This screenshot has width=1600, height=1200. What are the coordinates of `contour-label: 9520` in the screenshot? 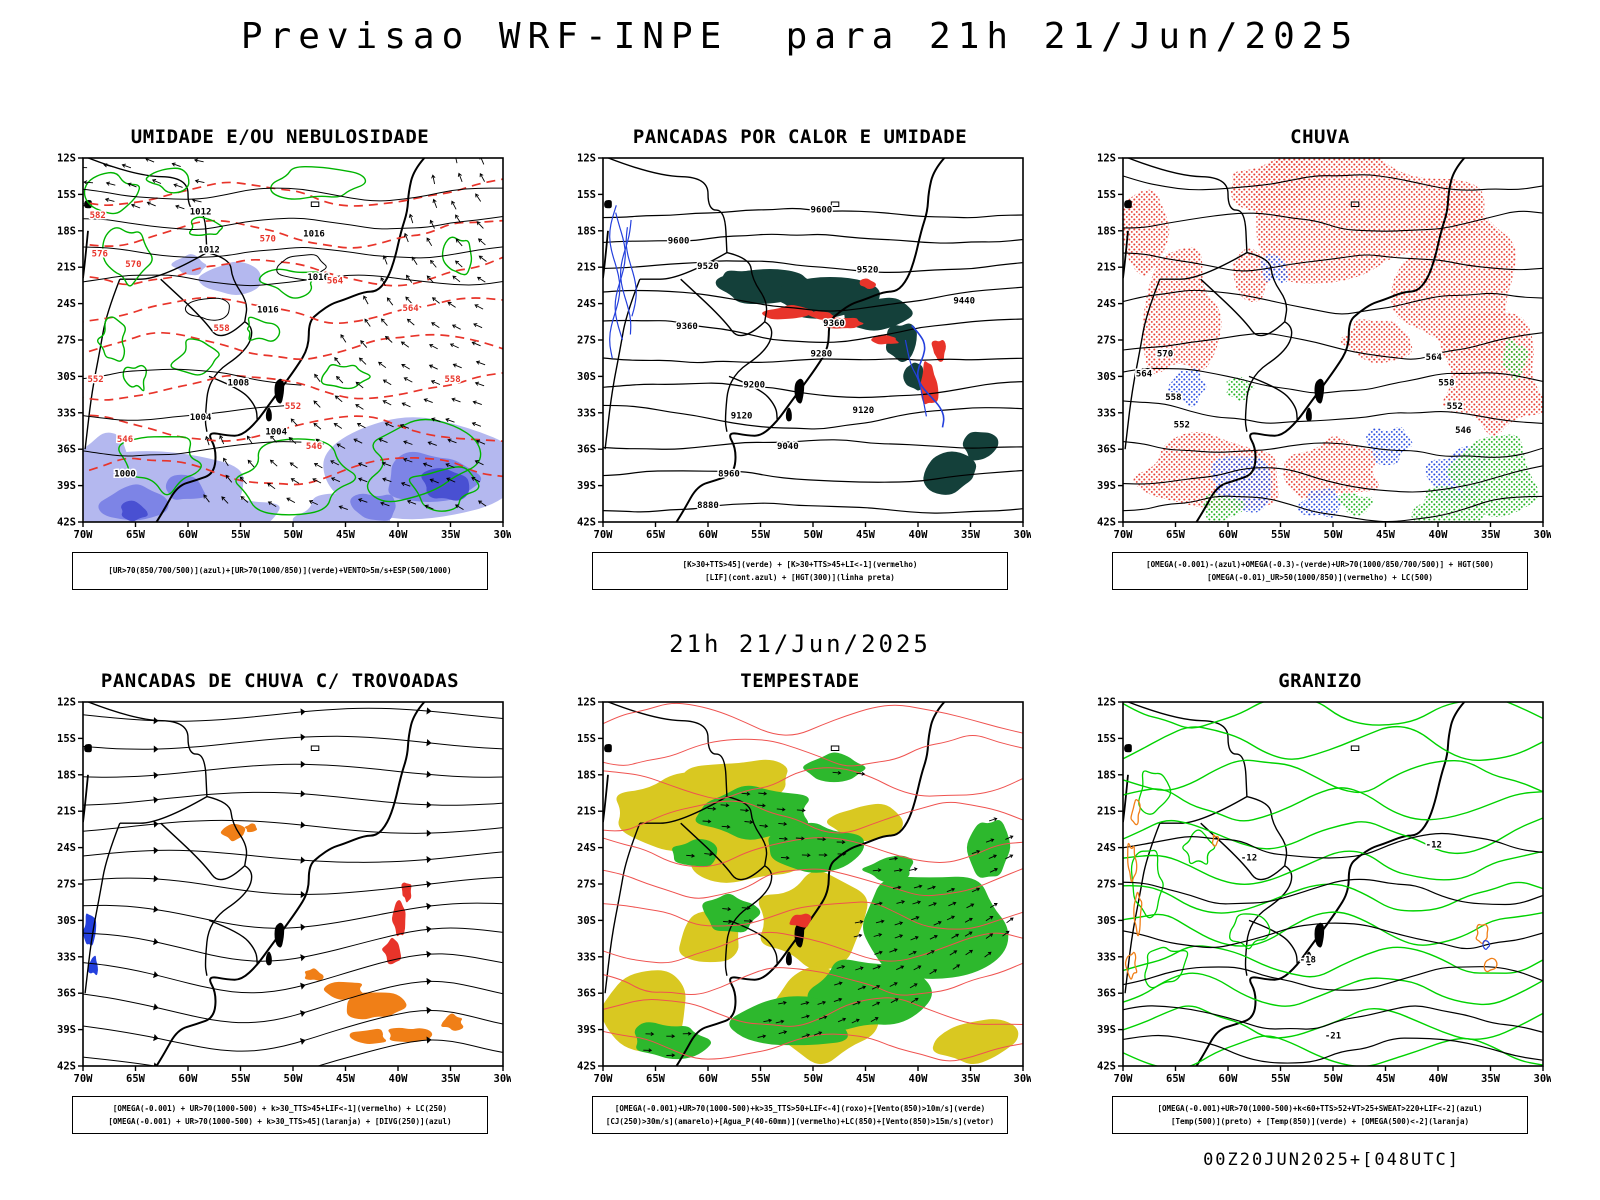 It's located at (708, 267).